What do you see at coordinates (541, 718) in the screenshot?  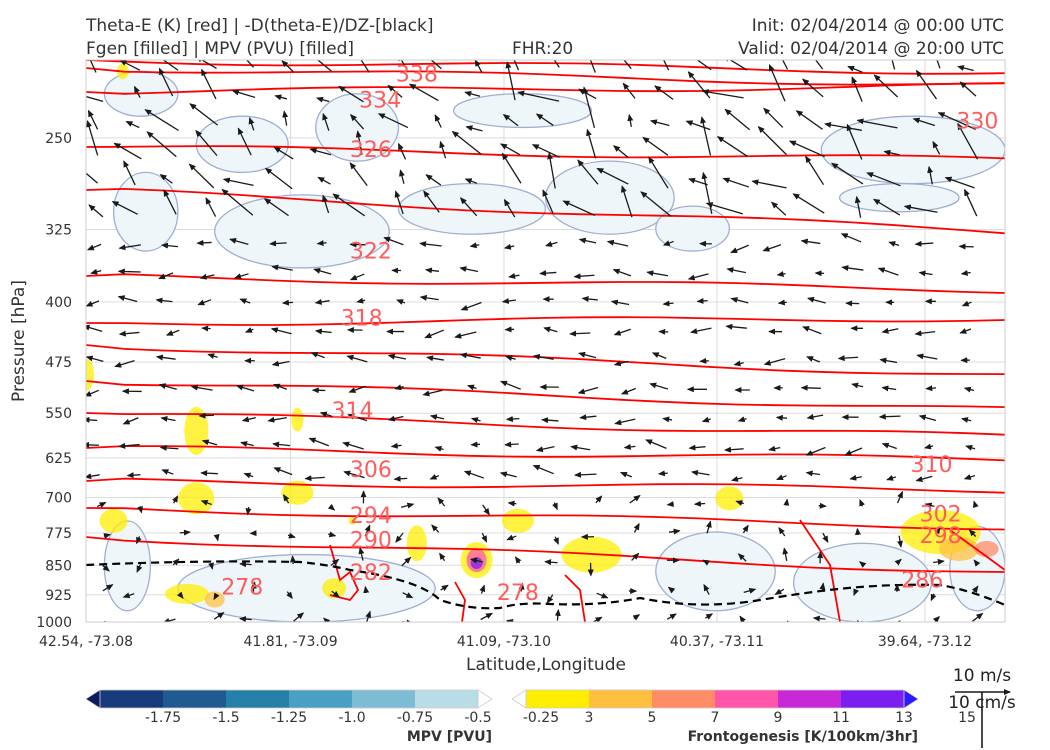 I see `colorbar-tick-label: -0.25` at bounding box center [541, 718].